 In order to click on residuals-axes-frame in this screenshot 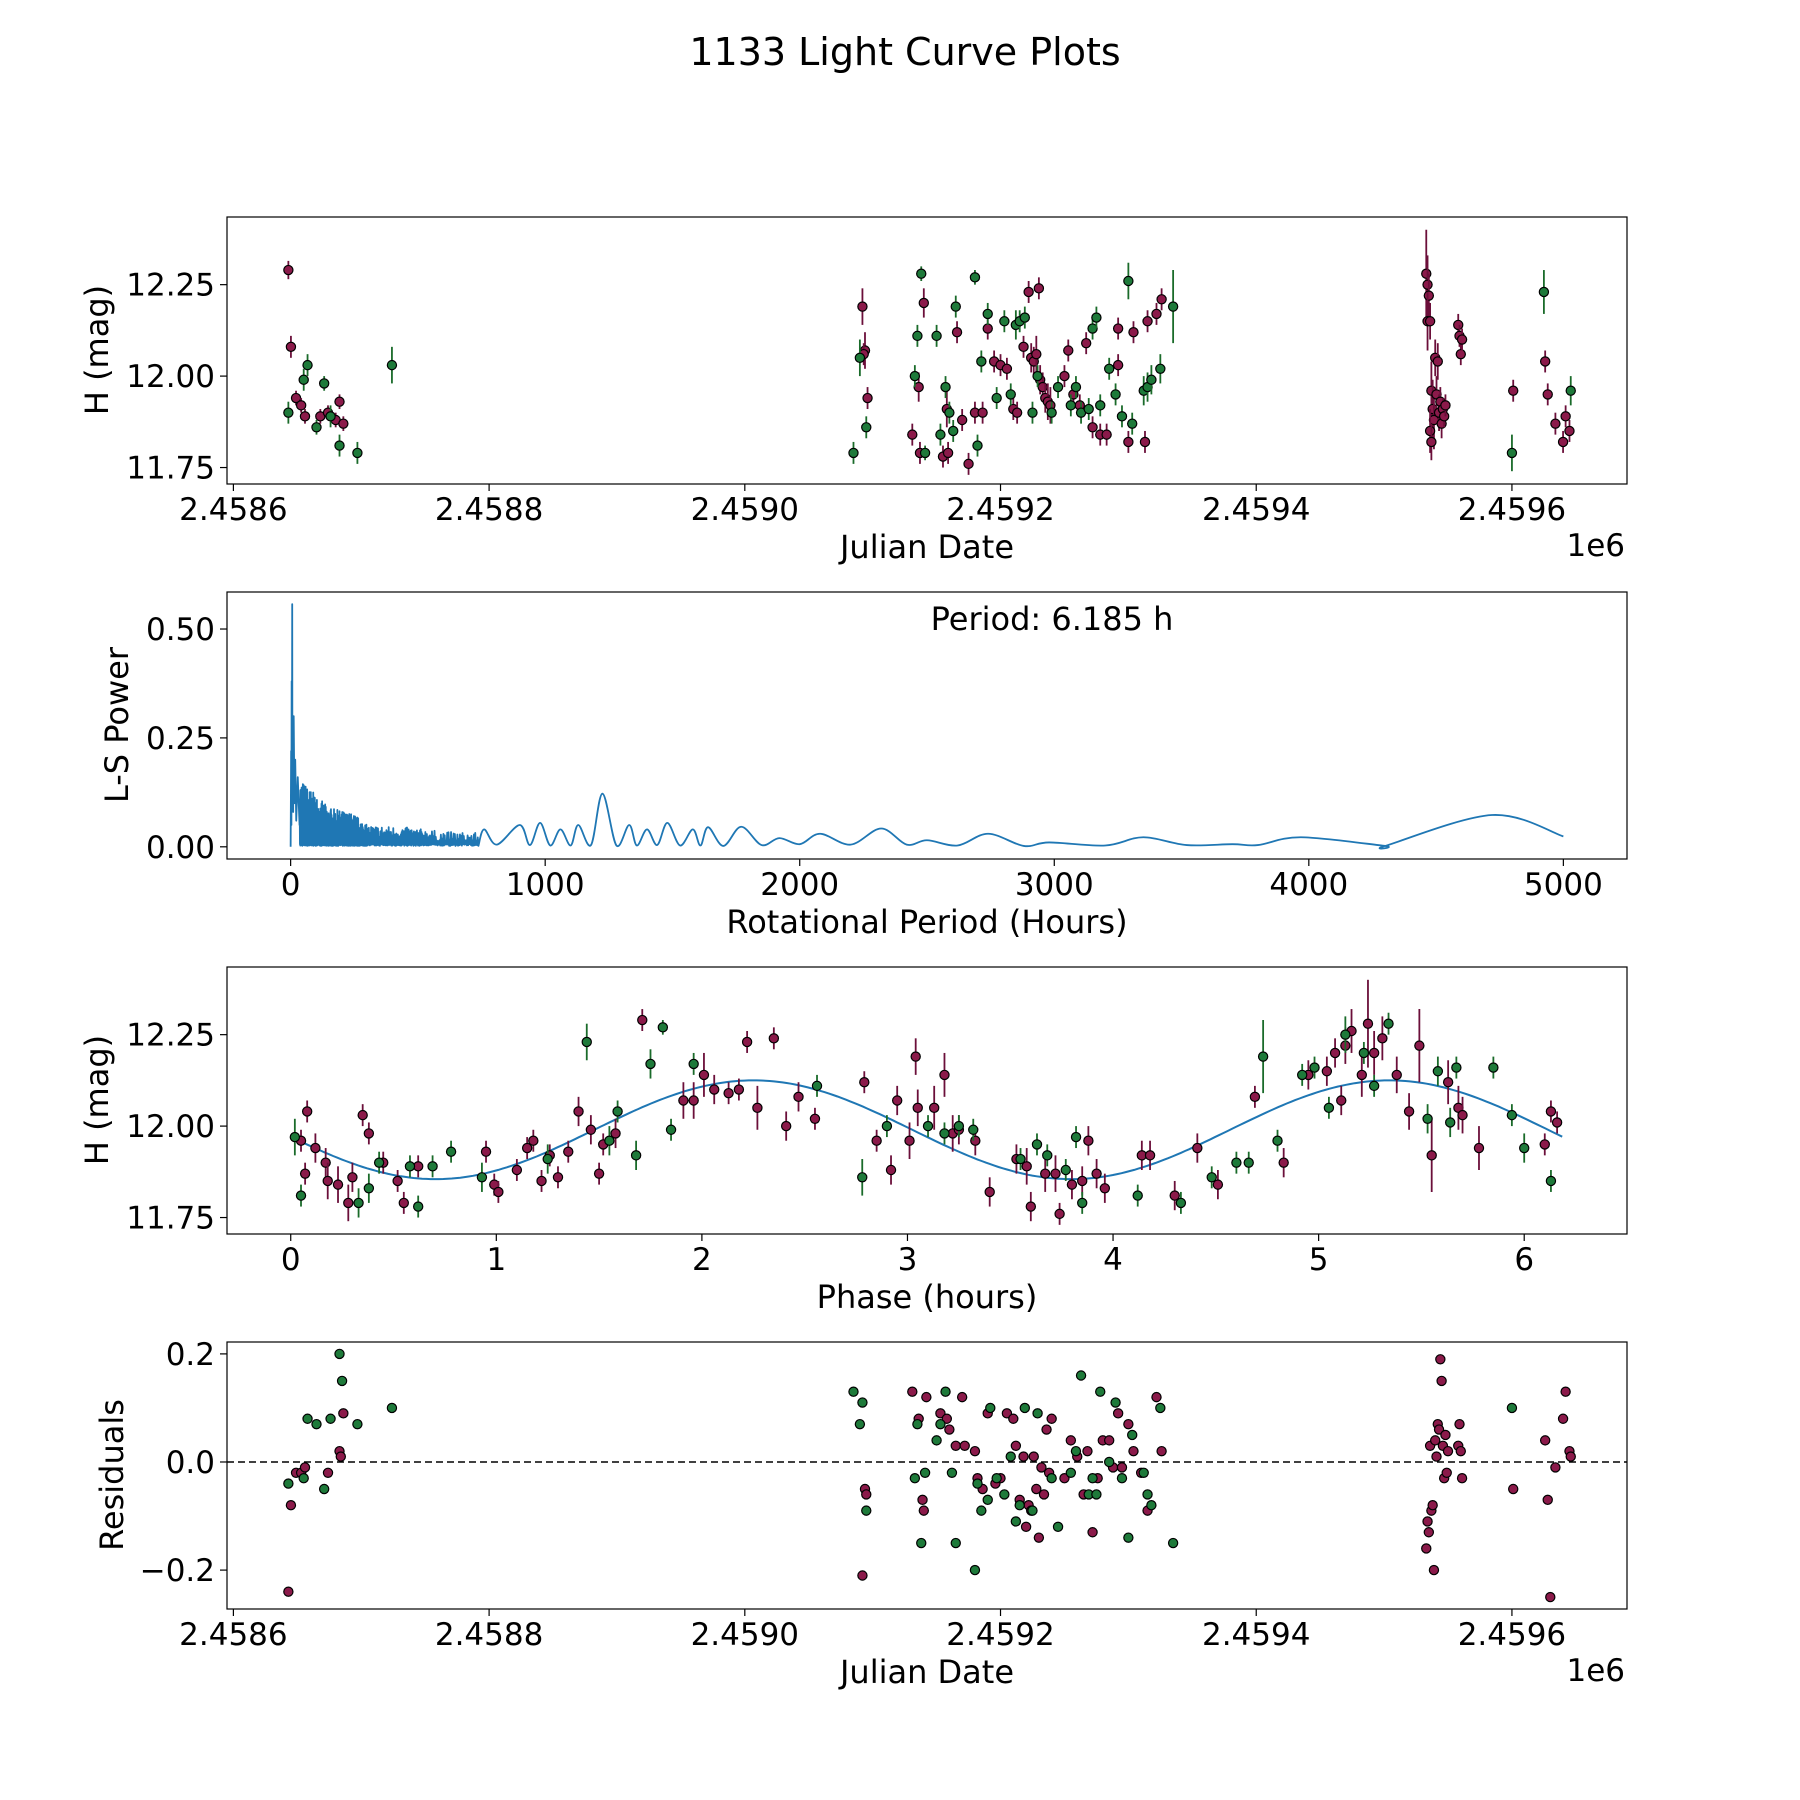, I will do `click(927, 1475)`.